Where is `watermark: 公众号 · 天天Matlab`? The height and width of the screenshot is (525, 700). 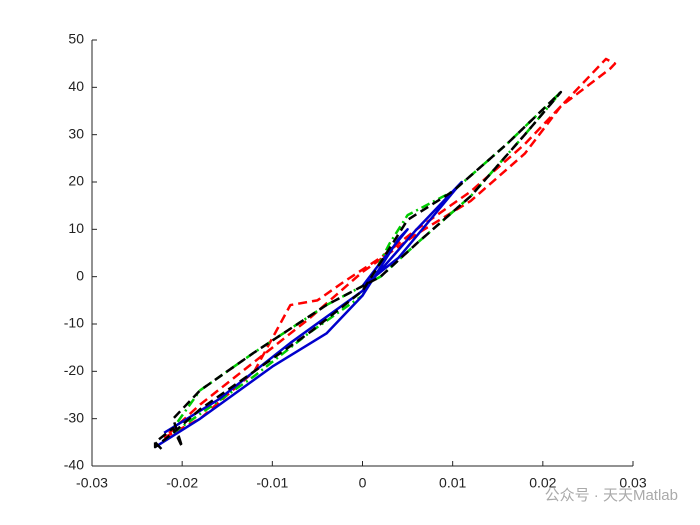 watermark: 公众号 · 天天Matlab is located at coordinates (611, 495).